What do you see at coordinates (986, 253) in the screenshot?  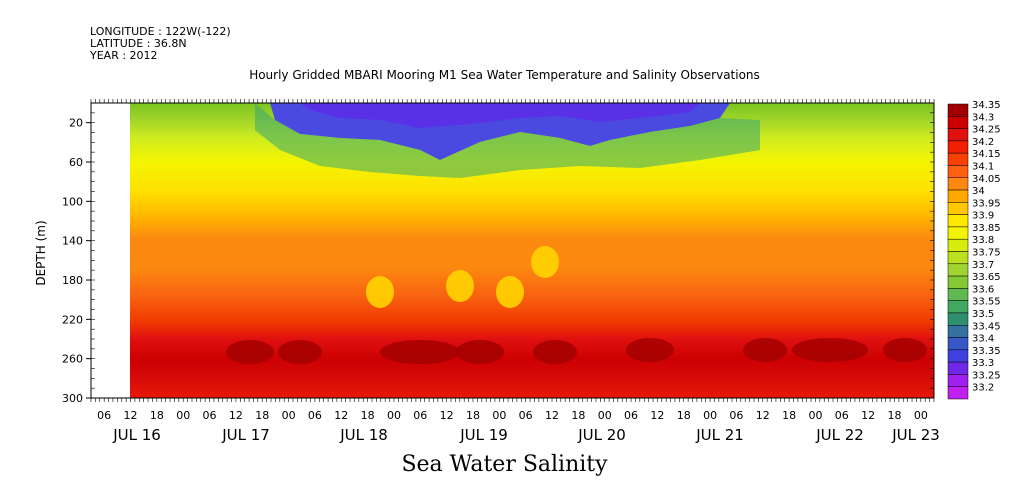 I see `colorbar-label: 33.75` at bounding box center [986, 253].